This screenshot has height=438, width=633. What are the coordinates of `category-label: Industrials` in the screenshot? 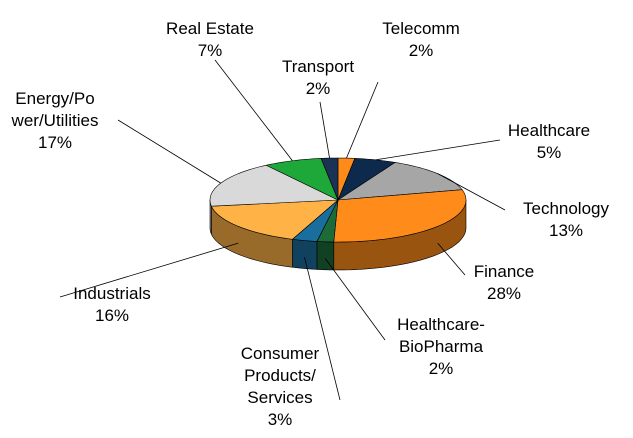 It's located at (111, 293).